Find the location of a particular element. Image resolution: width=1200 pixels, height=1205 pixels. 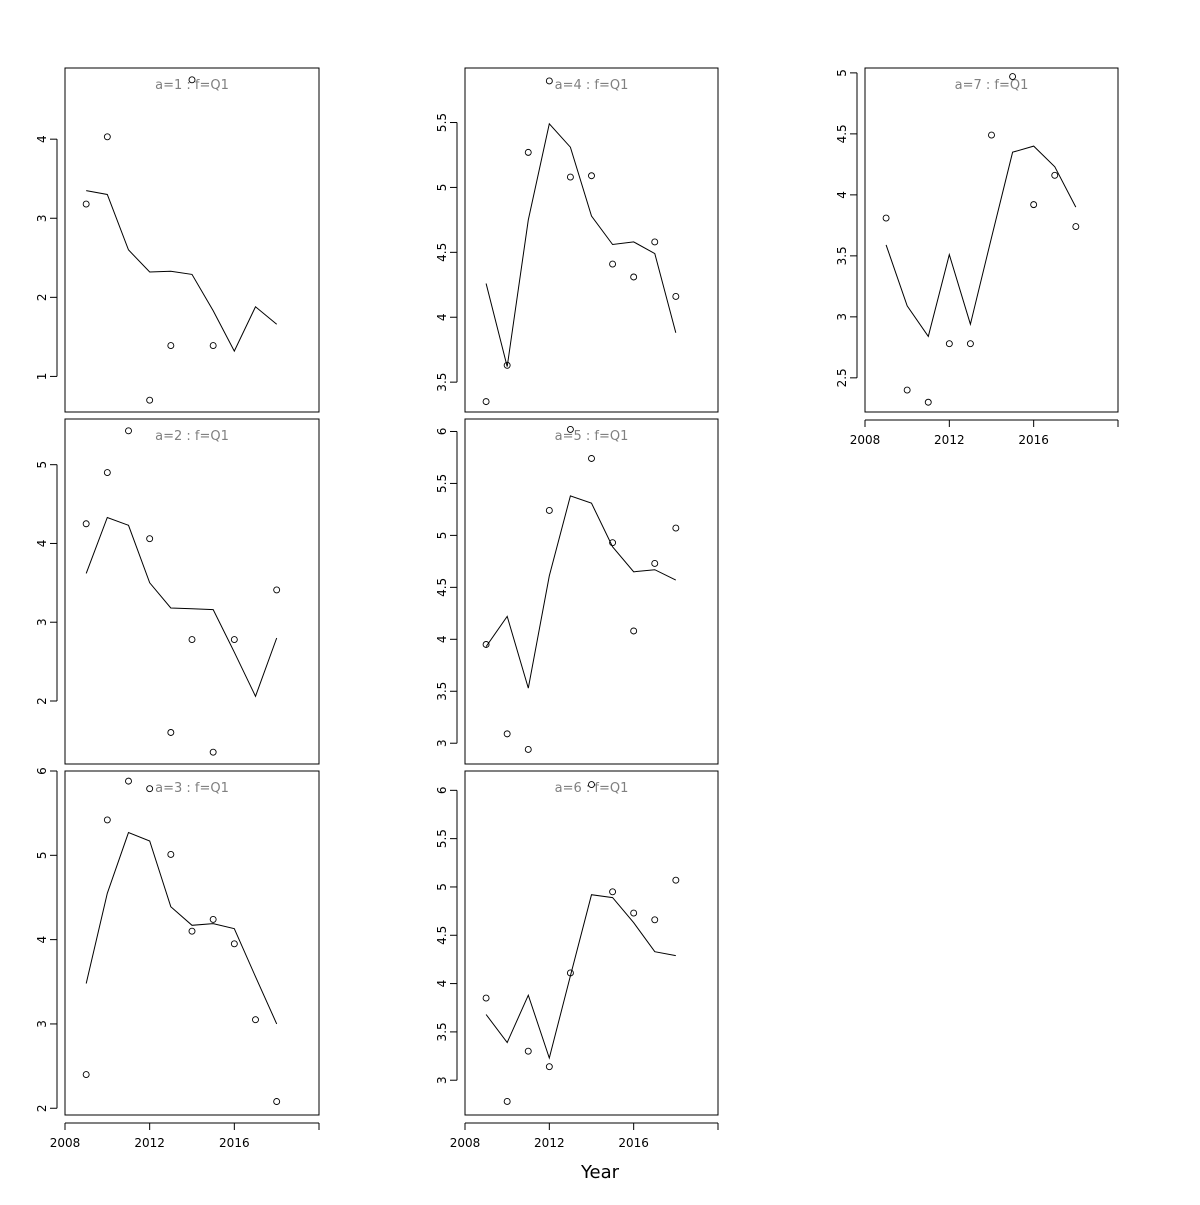

panel-5: a=5 : f=Q1 3 3.5 4 4.5 5 5.5 6 is located at coordinates (577, 591).